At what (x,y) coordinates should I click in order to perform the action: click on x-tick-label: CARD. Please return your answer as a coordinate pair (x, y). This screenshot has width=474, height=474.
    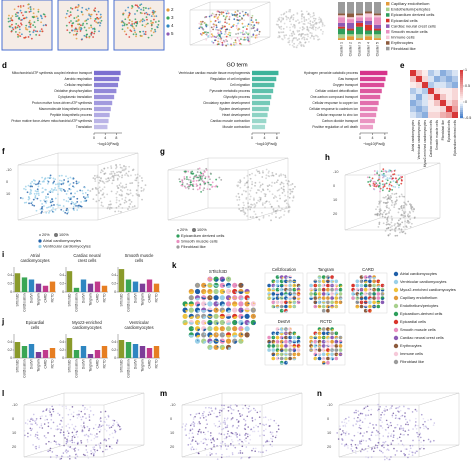
    Looking at the image, I should click on (45, 298).